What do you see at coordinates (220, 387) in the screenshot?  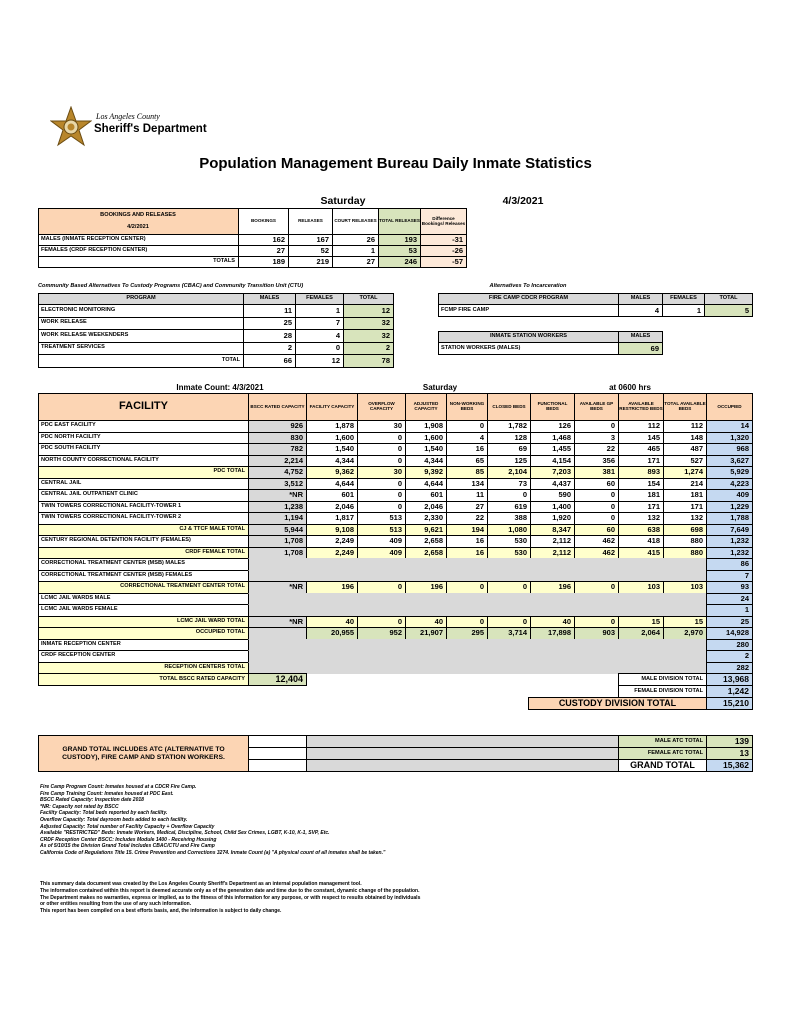 I see `count-date: Inmate Count: 4/3/2021` at bounding box center [220, 387].